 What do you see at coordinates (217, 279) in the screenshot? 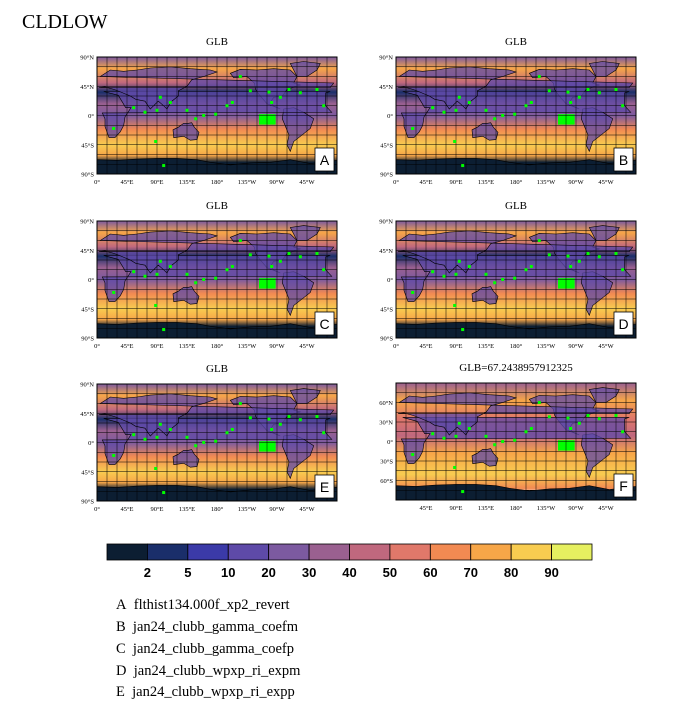
I see `panel-c-frame` at bounding box center [217, 279].